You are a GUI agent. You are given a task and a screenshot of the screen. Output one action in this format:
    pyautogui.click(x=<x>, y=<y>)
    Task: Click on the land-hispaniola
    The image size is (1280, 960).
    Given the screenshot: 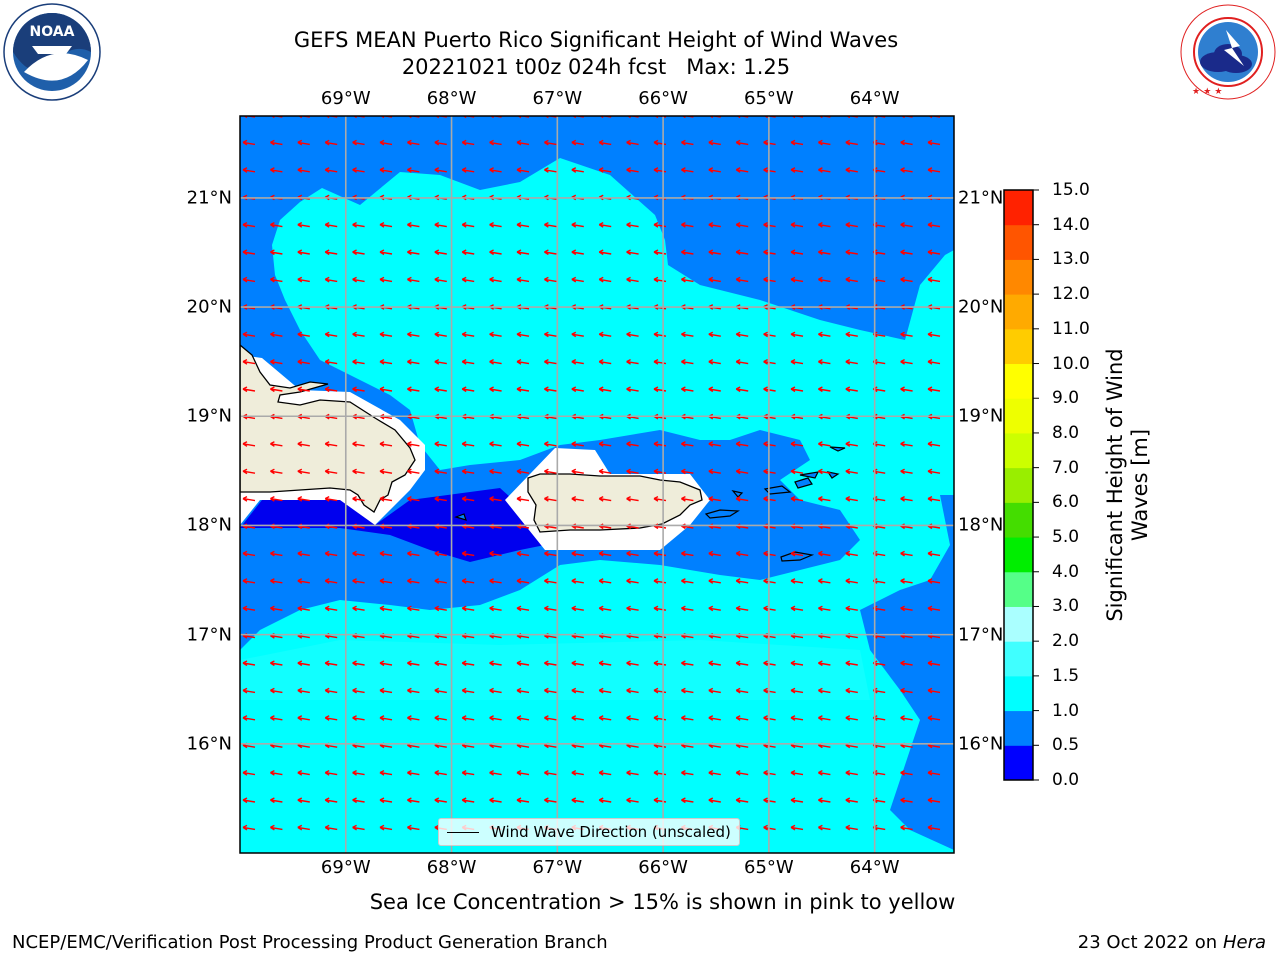 What is the action you would take?
    pyautogui.click(x=328, y=428)
    